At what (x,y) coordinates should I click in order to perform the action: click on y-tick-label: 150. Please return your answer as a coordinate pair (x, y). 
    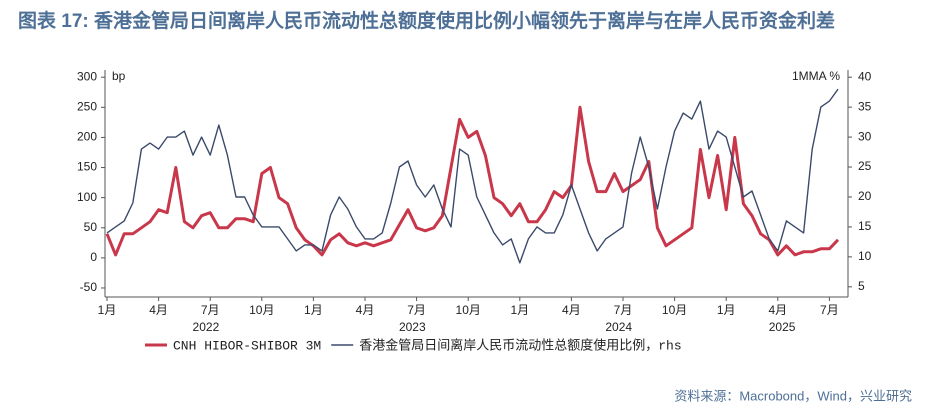
    Looking at the image, I should click on (87, 167).